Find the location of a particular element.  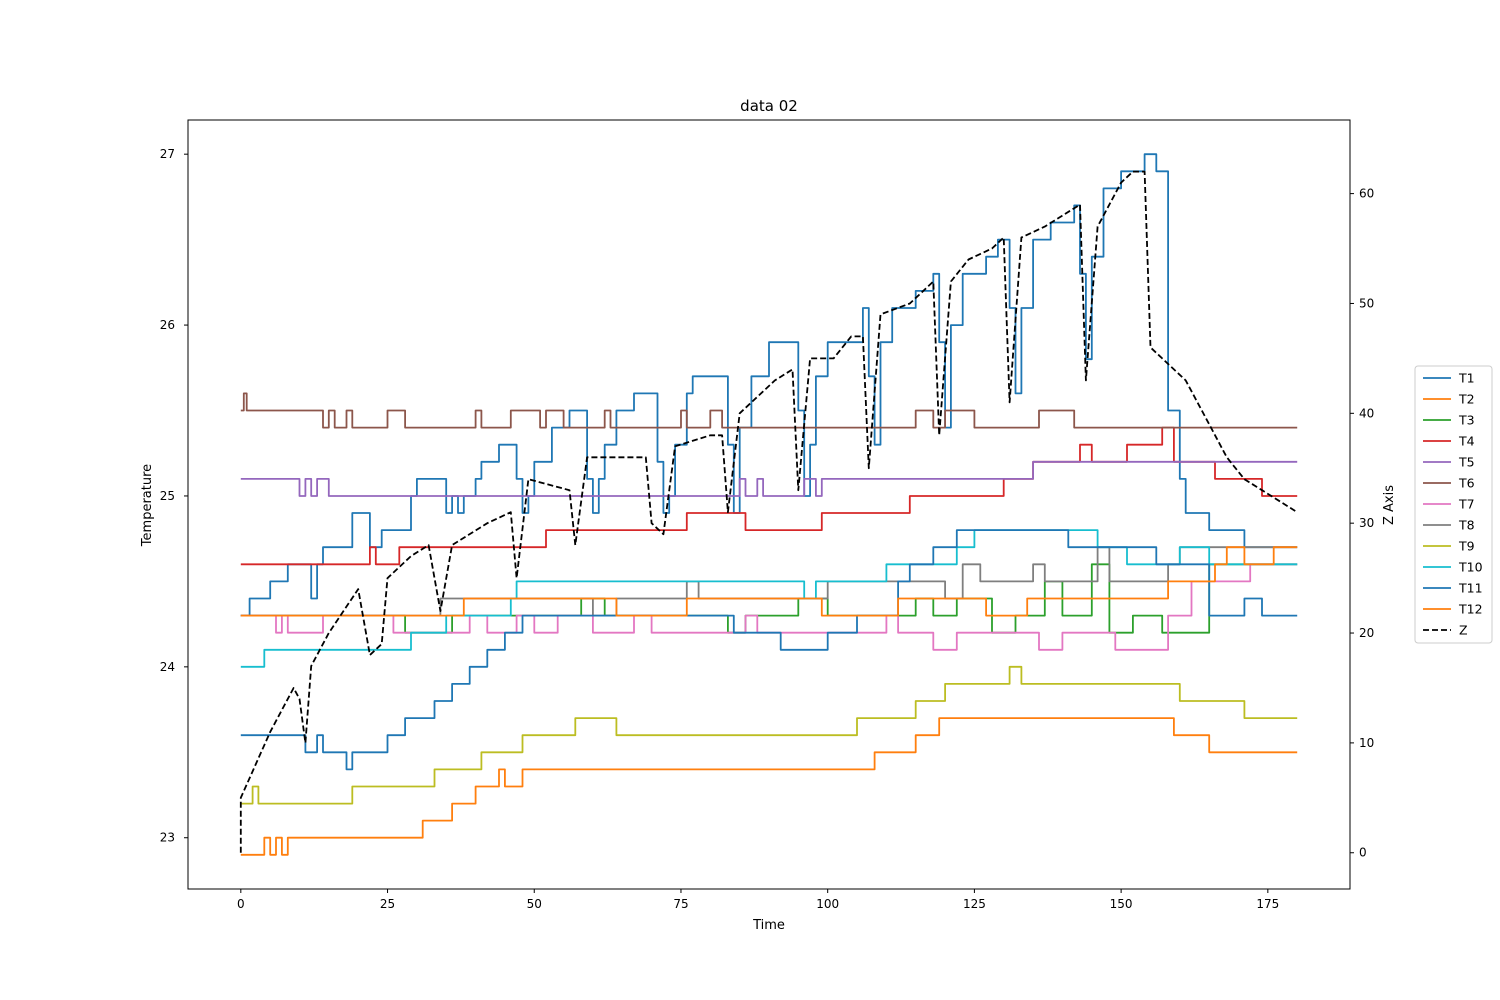

y-axis-left: 23 24 25 26 27 is located at coordinates (174, 496).